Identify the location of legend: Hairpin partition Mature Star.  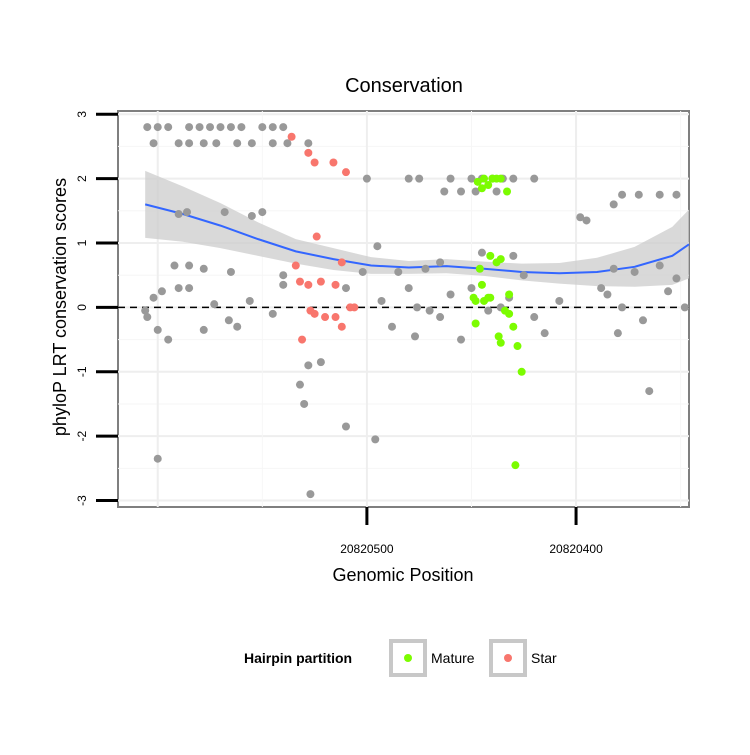
(400, 658).